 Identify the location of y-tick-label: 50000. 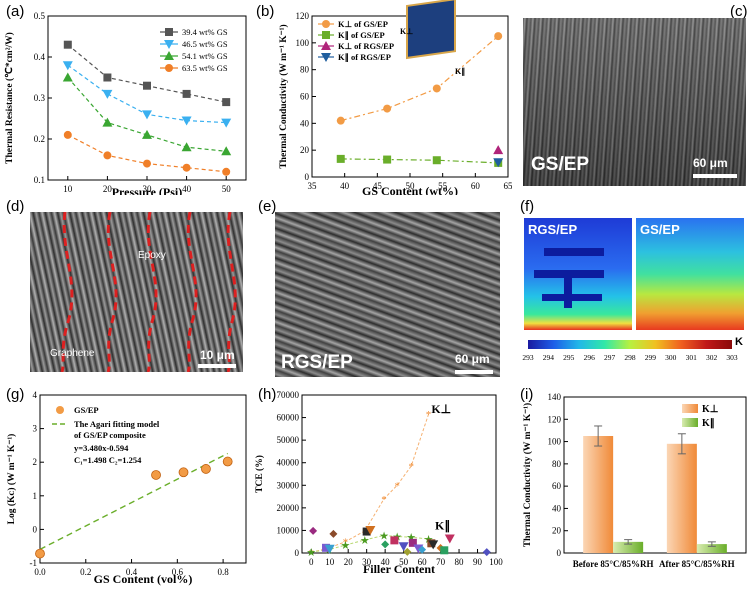
(288, 440).